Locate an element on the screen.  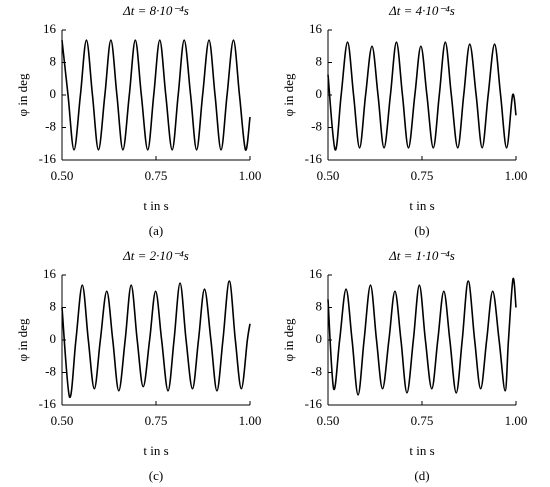
chart-title: Δt = 8·10⁻⁴s is located at coordinates (155, 10).